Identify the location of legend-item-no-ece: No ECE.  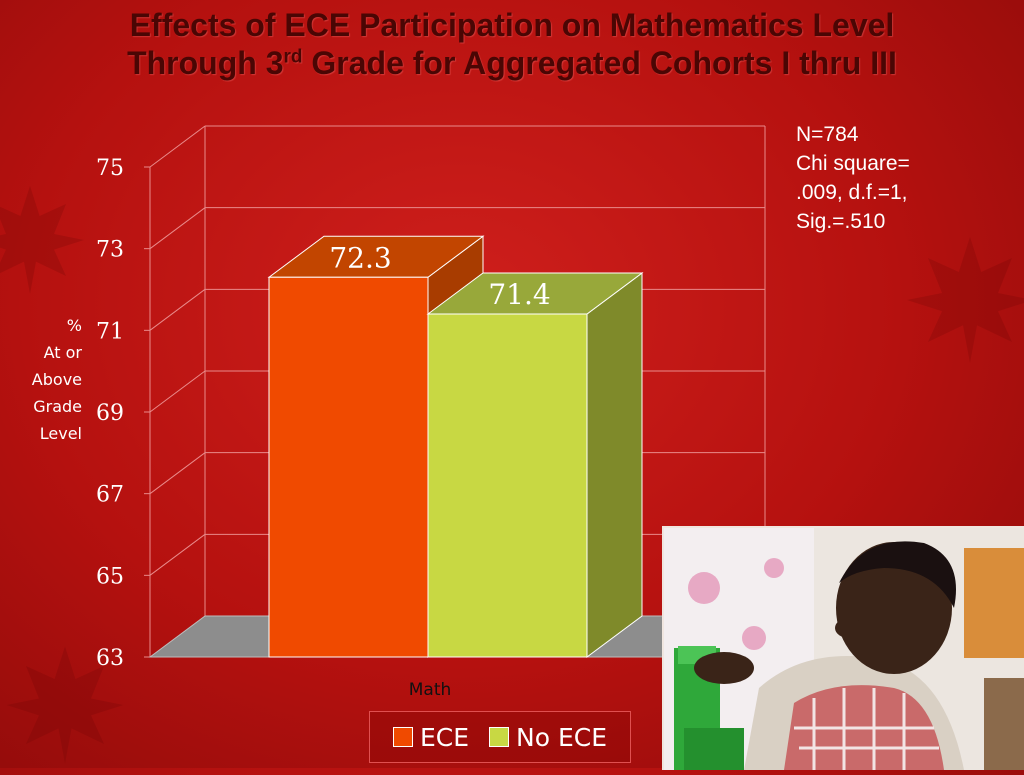
(548, 737).